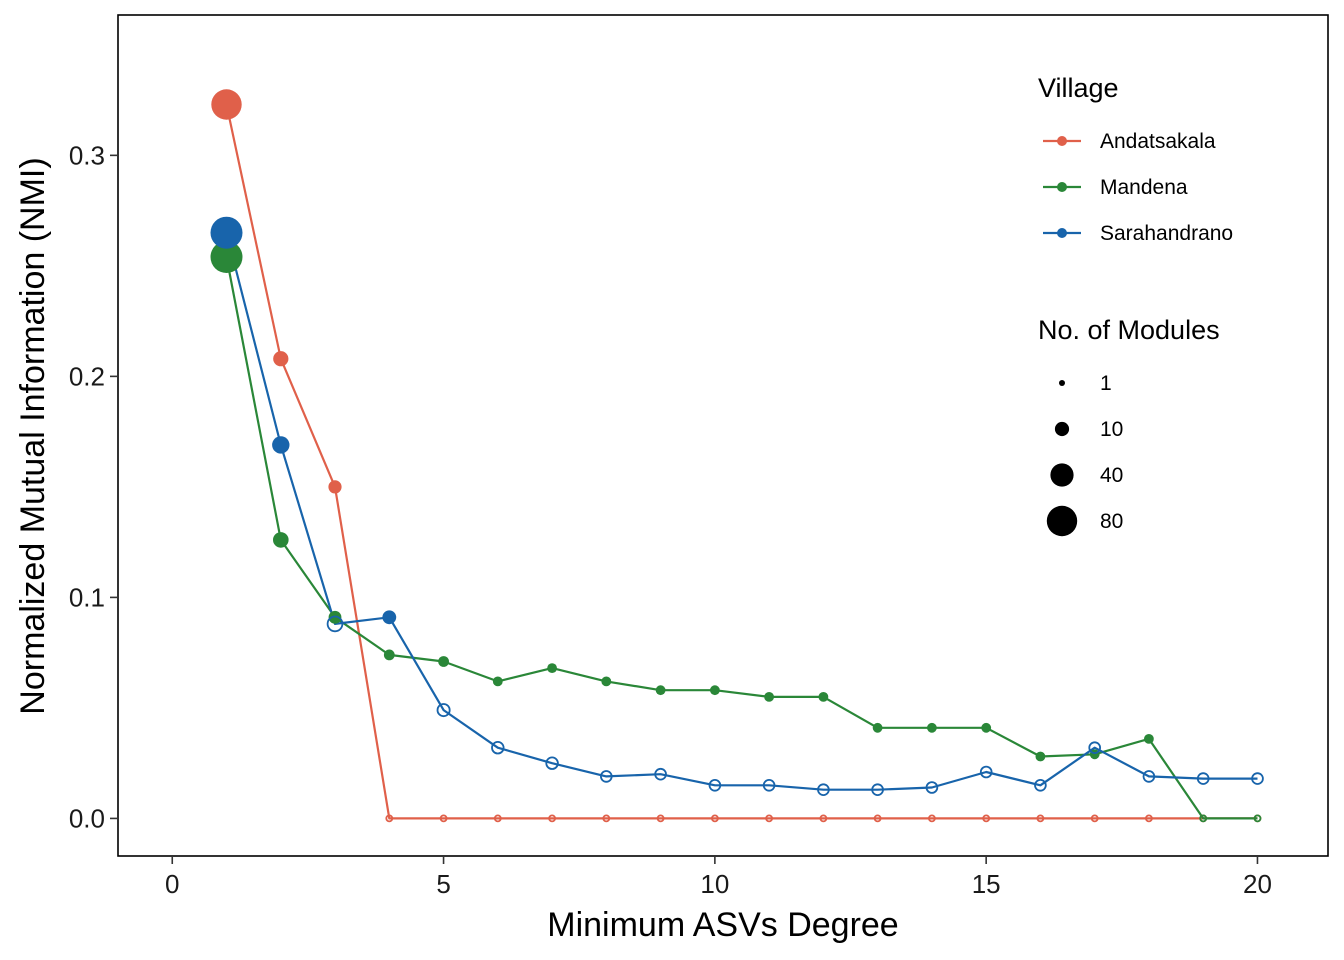 This screenshot has width=1344, height=960. I want to click on x-tick-label: 5, so click(443, 884).